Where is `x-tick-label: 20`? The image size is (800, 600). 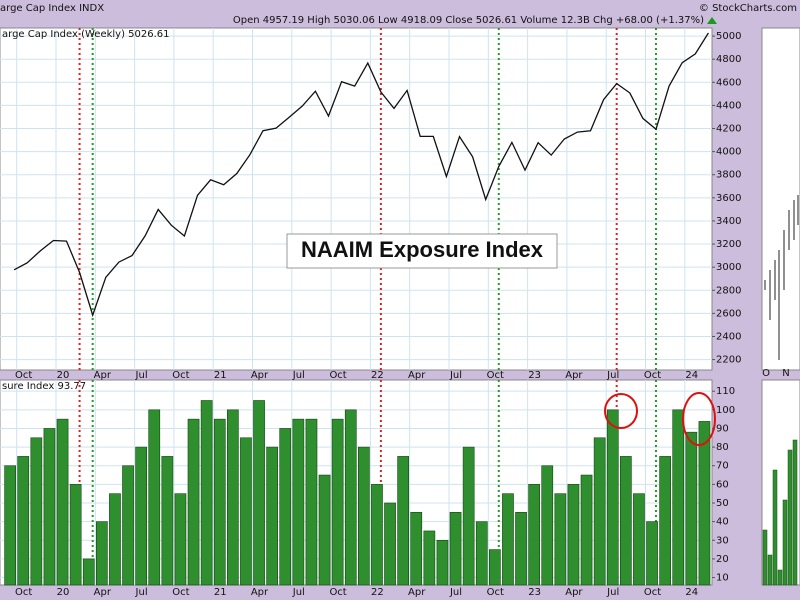 x-tick-label: 20 is located at coordinates (63, 592).